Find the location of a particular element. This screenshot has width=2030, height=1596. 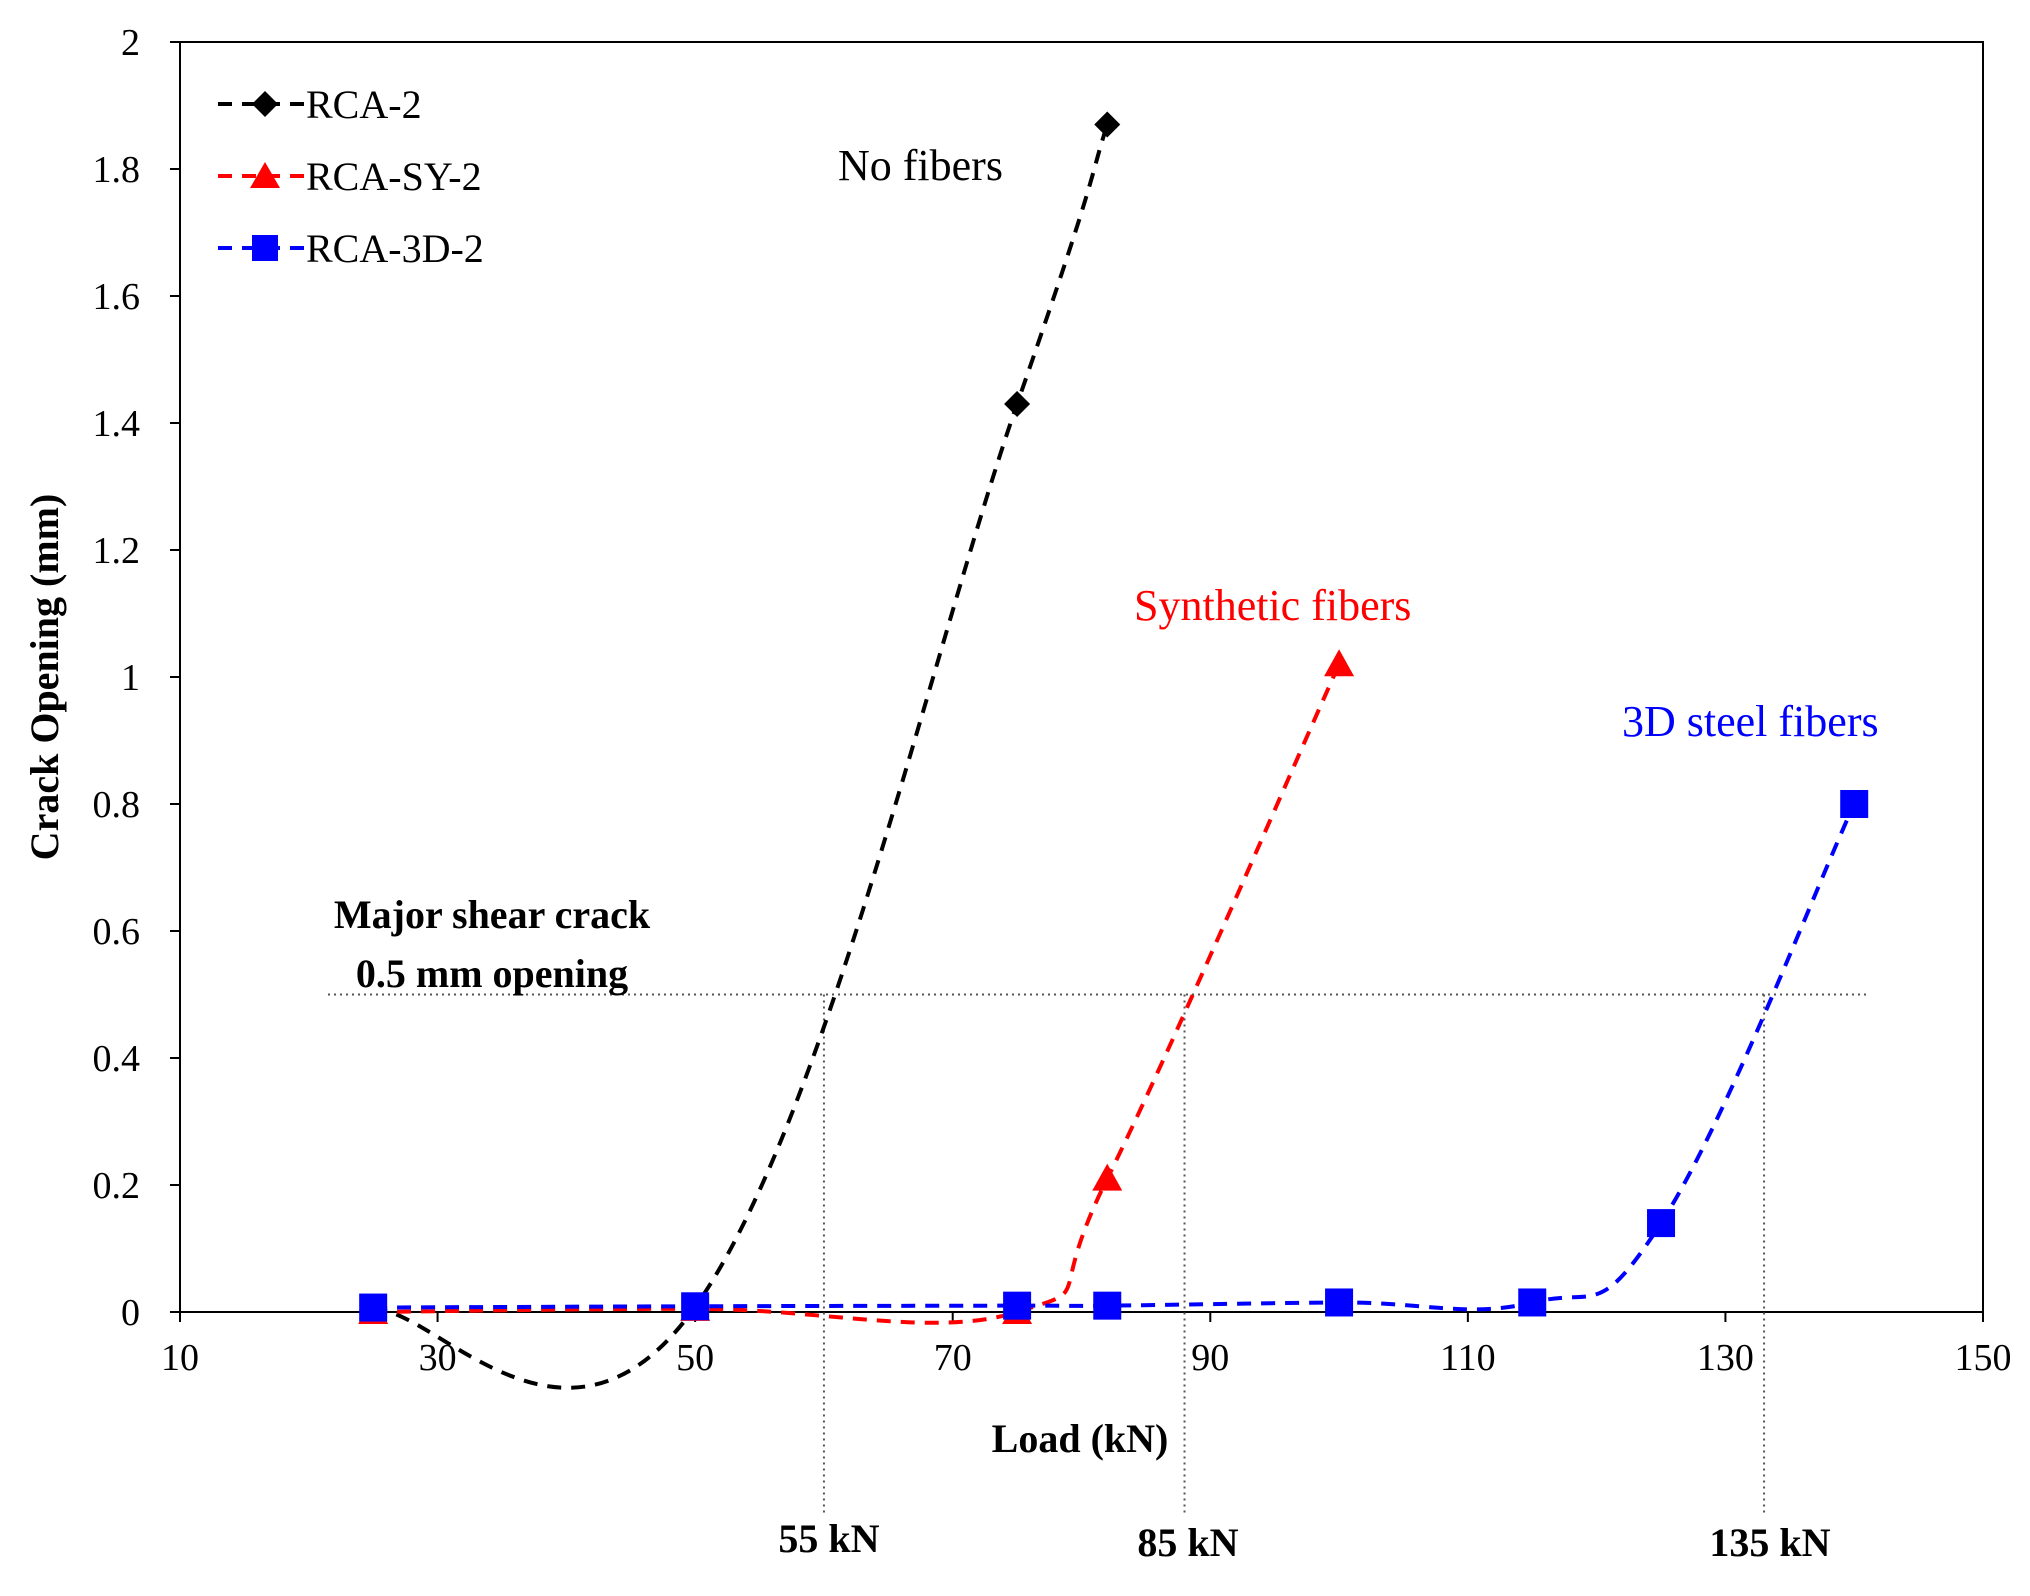

legend-marker-diamond is located at coordinates (265, 104).